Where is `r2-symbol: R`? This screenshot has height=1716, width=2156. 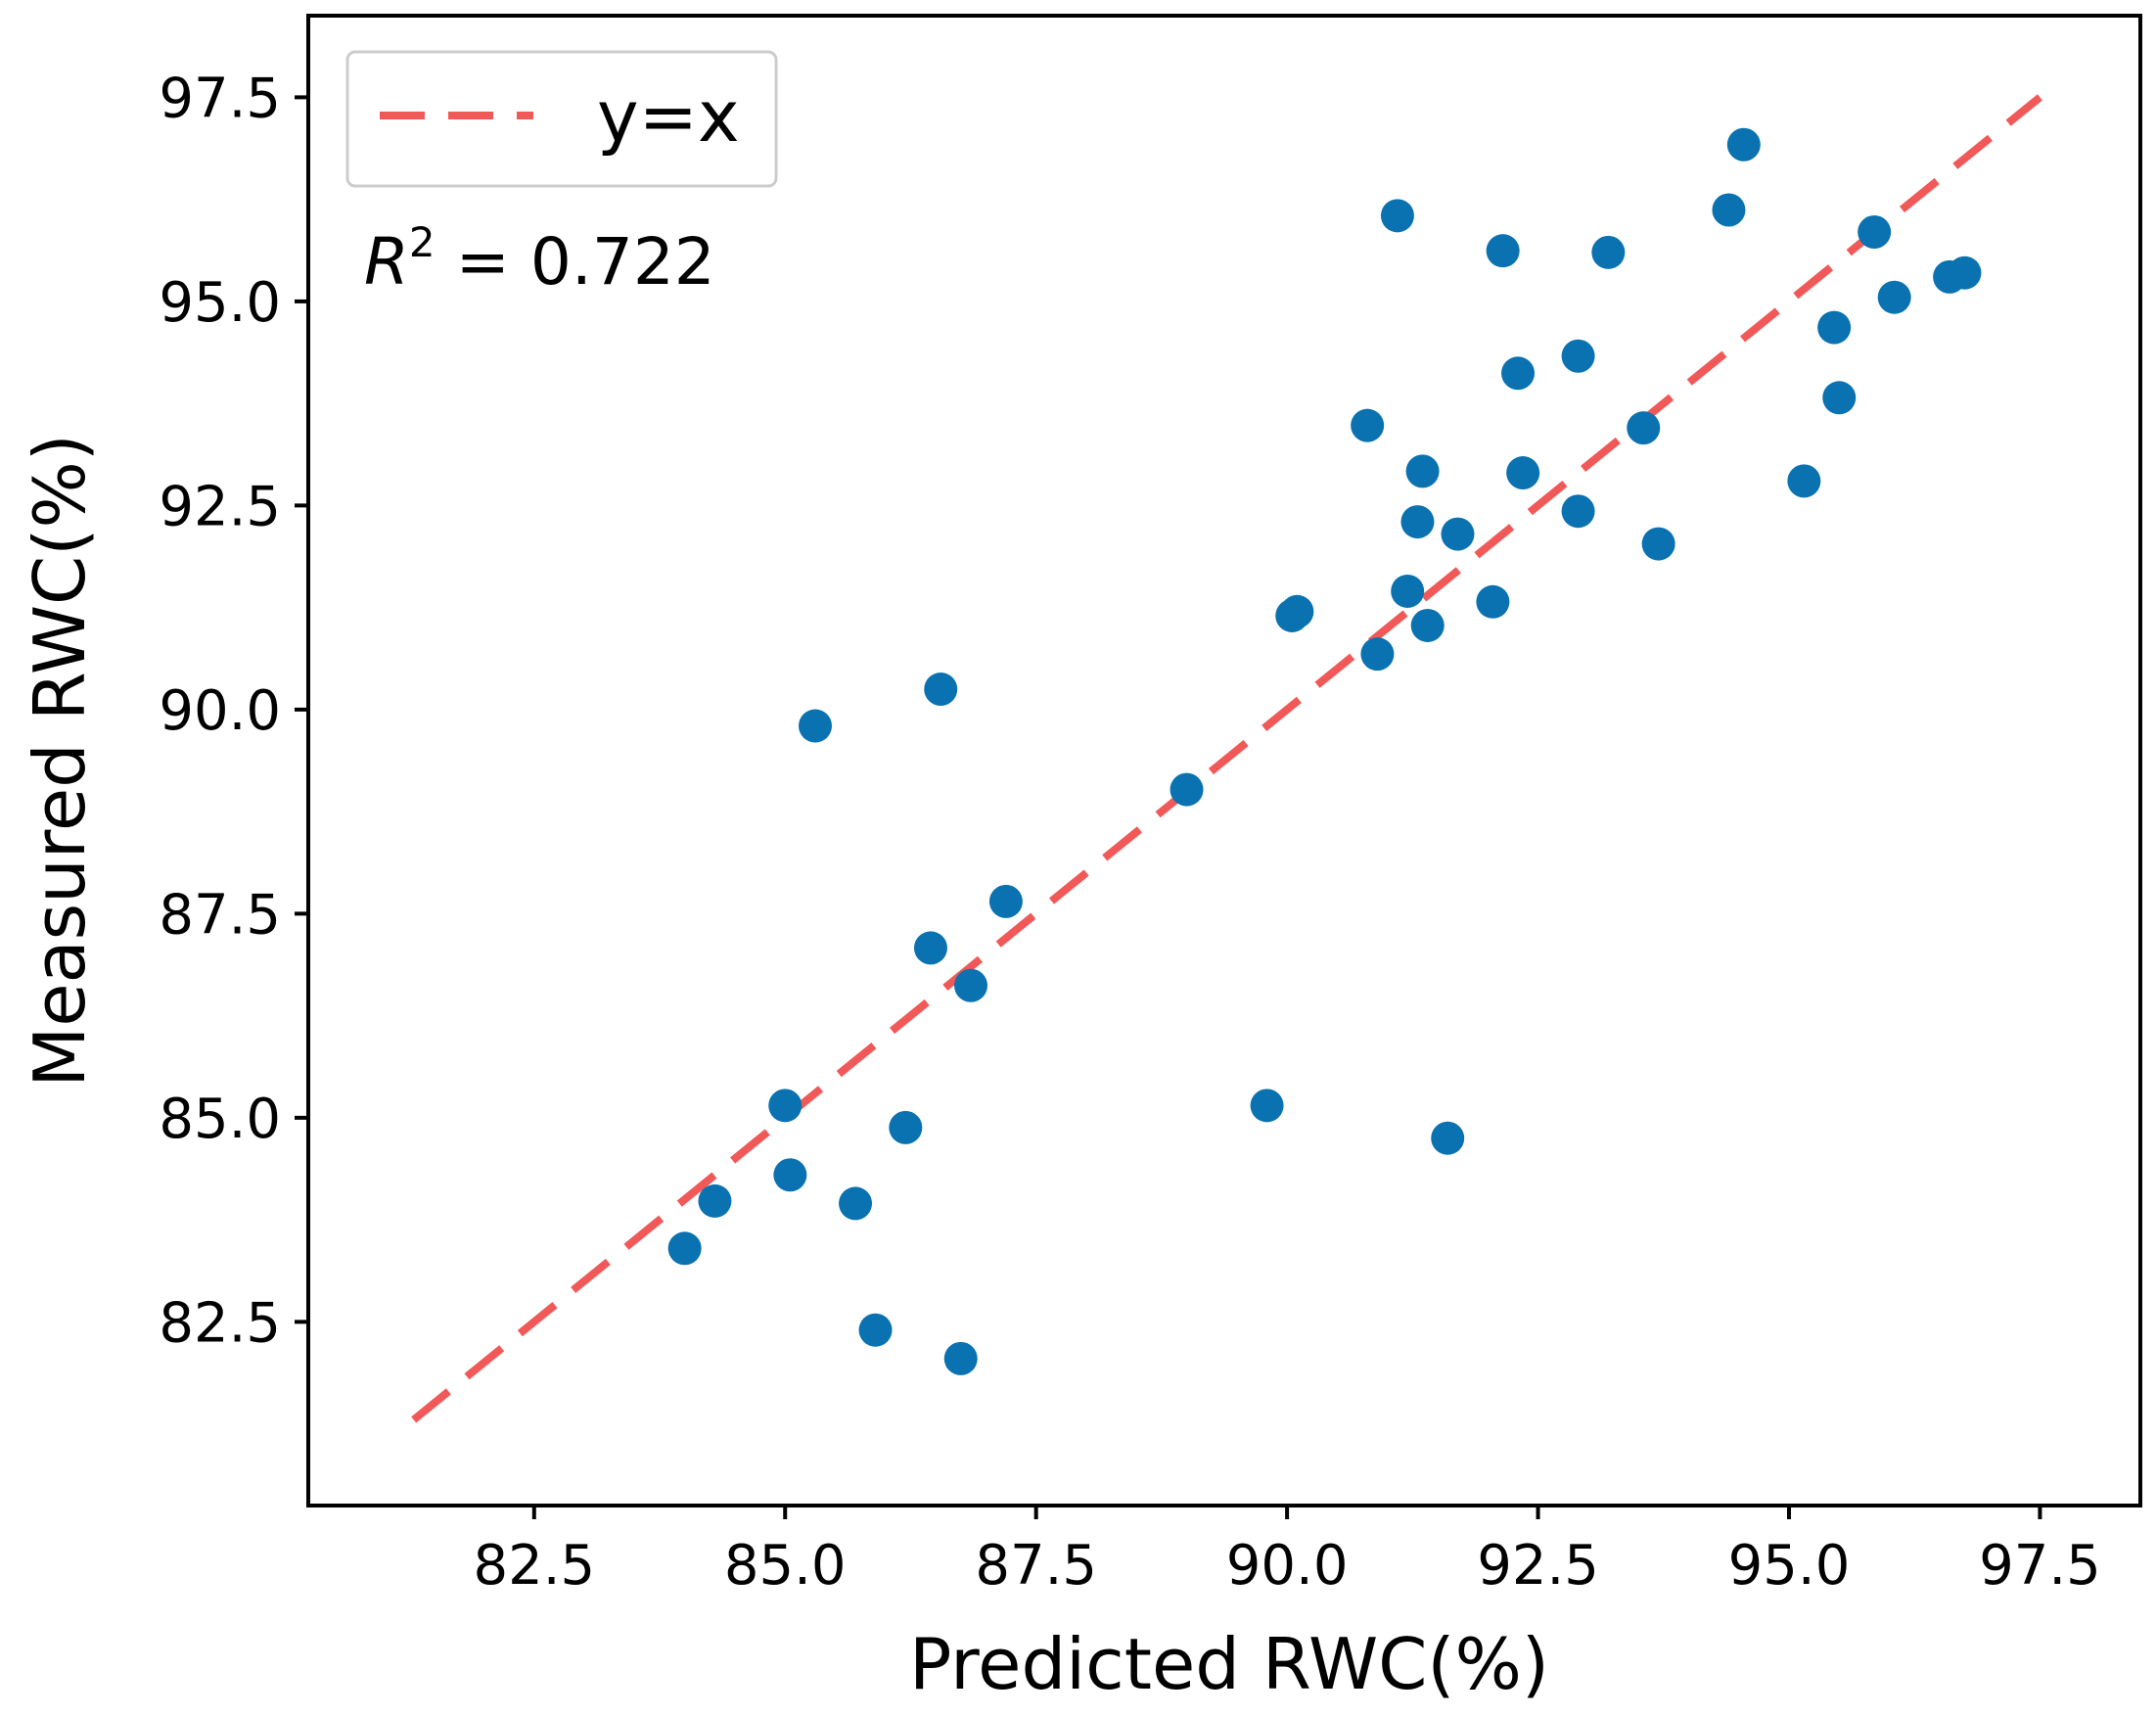
r2-symbol: R is located at coordinates (386, 262).